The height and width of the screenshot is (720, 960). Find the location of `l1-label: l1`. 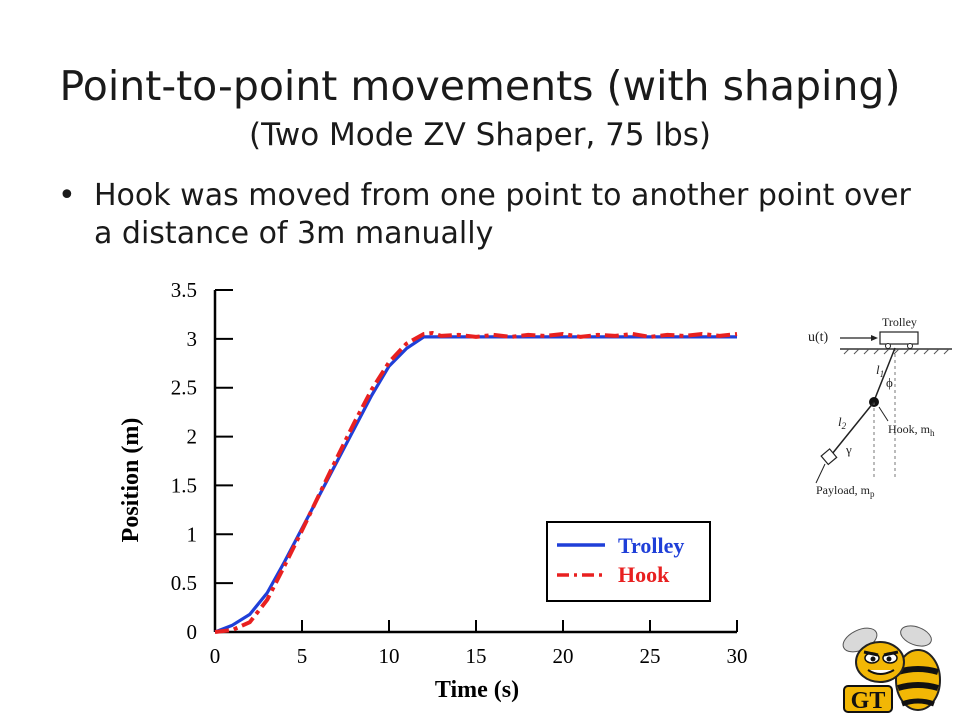

l1-label: l1 is located at coordinates (880, 370).